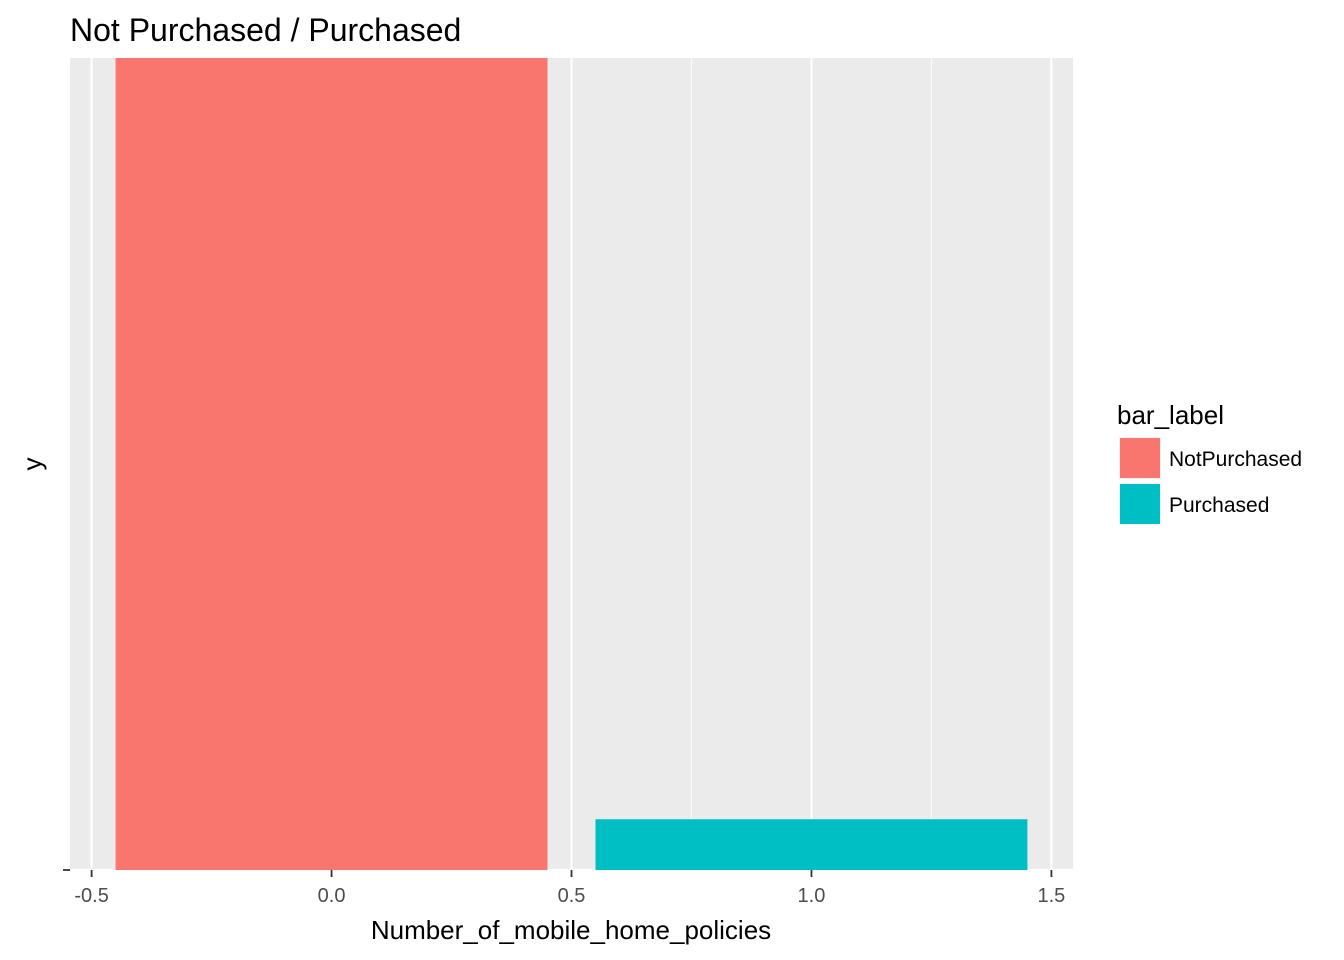  Describe the element at coordinates (812, 896) in the screenshot. I see `x-tick-label: 1.0` at that location.